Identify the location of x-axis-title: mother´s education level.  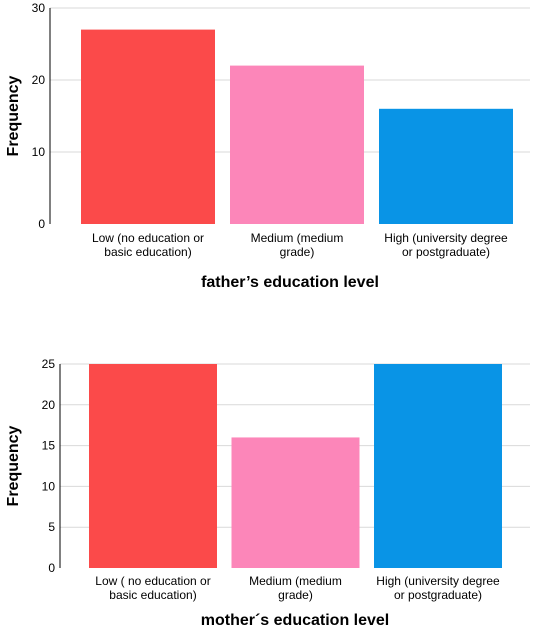
(295, 620).